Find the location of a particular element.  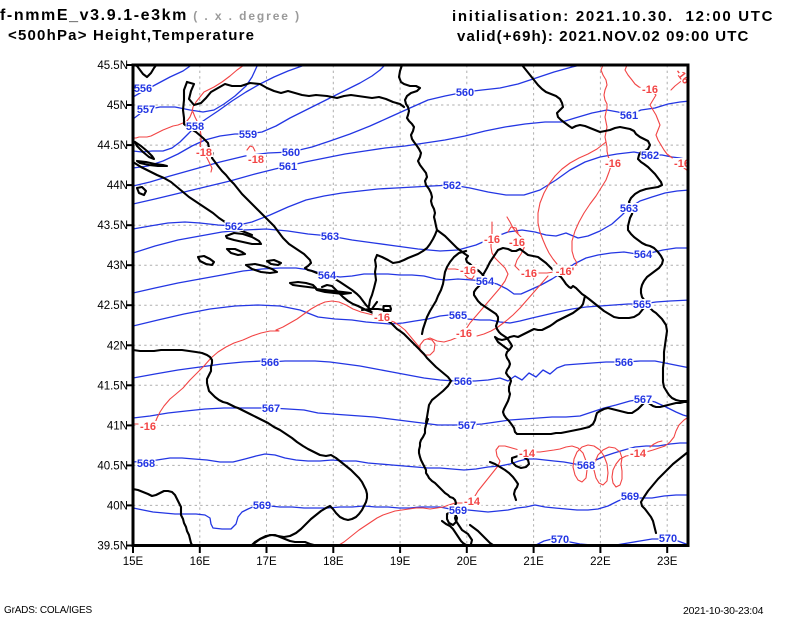

svg-text: 559 is located at coordinates (248, 135).